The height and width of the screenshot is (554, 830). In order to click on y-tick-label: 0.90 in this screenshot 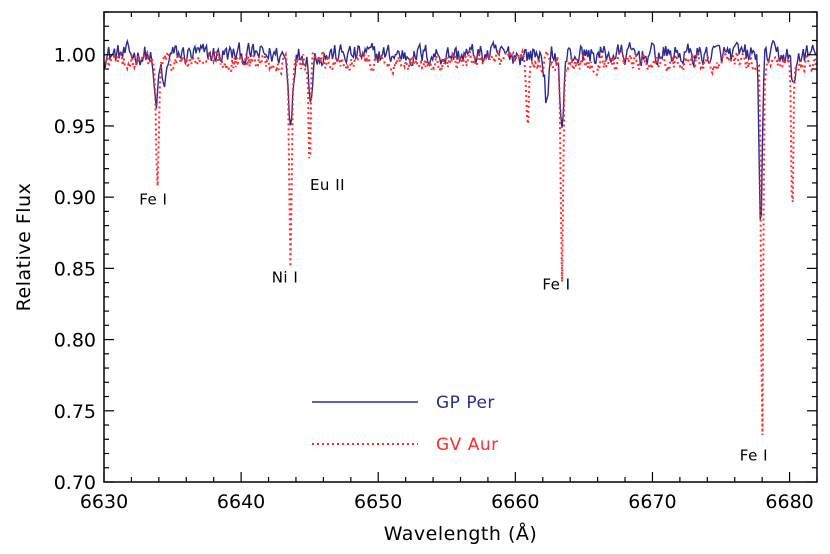, I will do `click(75, 198)`.